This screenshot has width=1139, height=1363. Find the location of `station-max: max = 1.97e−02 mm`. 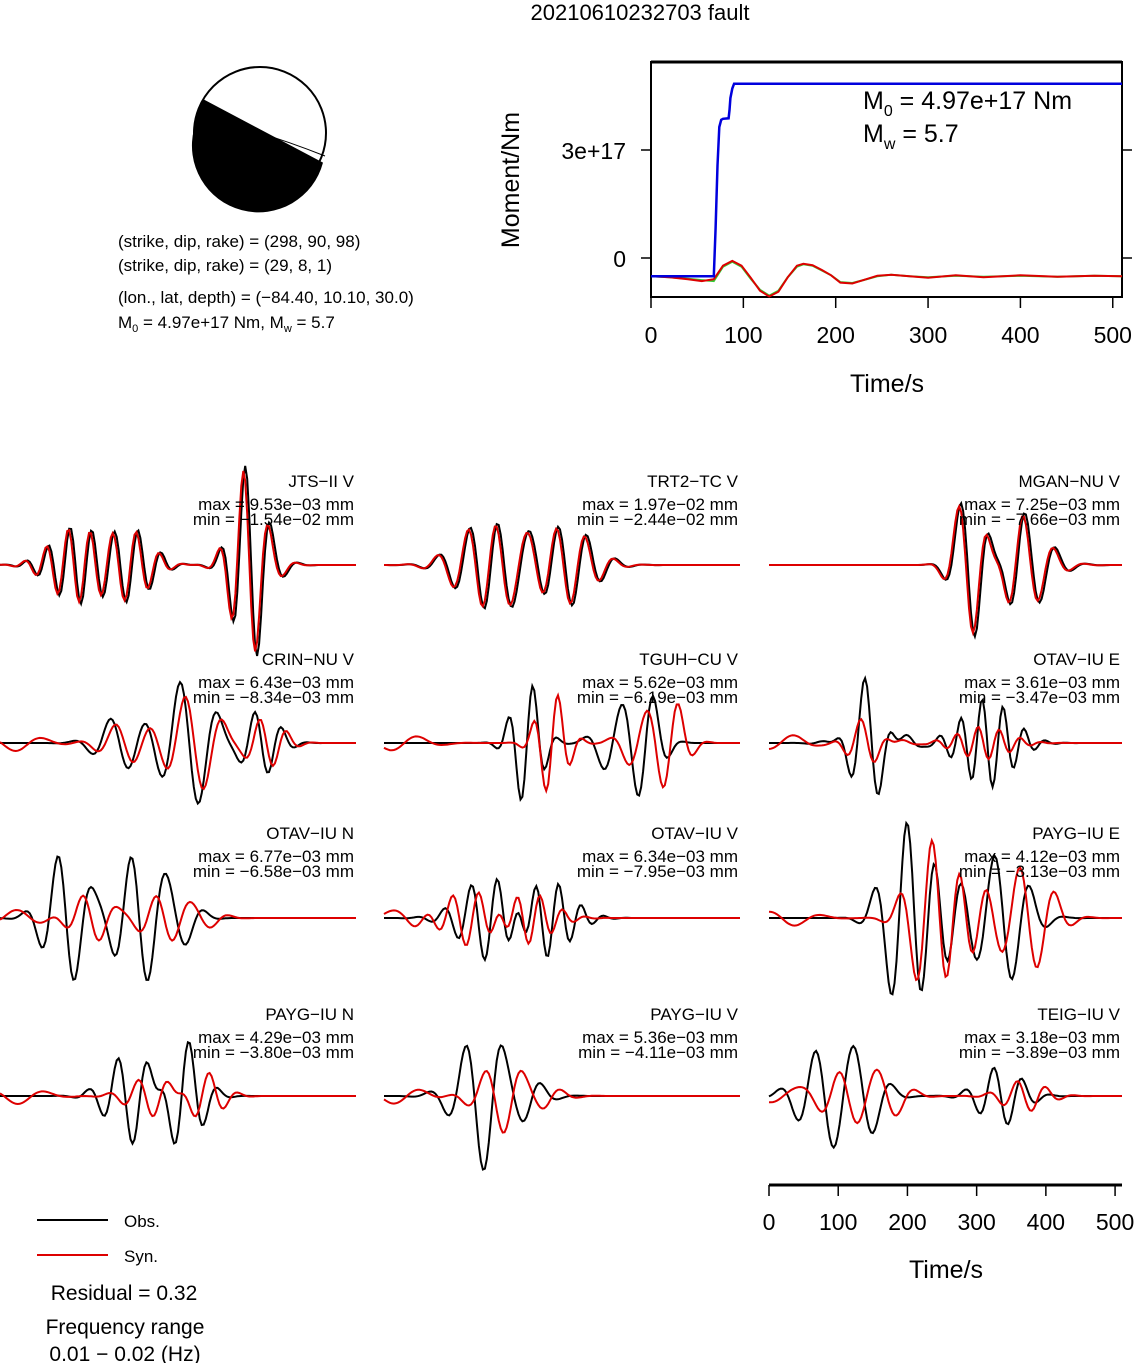

station-max: max = 1.97e−02 mm is located at coordinates (660, 504).